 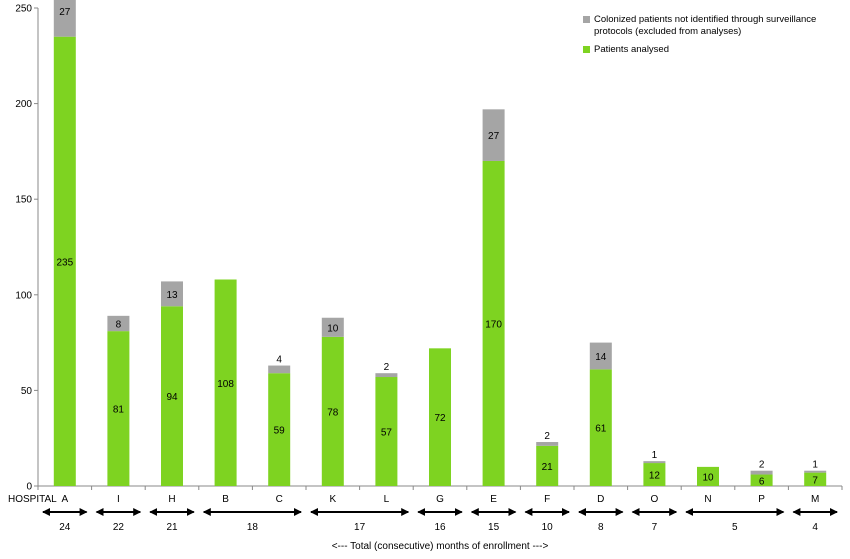 I want to click on enrollment-months-label: 16, so click(x=440, y=527).